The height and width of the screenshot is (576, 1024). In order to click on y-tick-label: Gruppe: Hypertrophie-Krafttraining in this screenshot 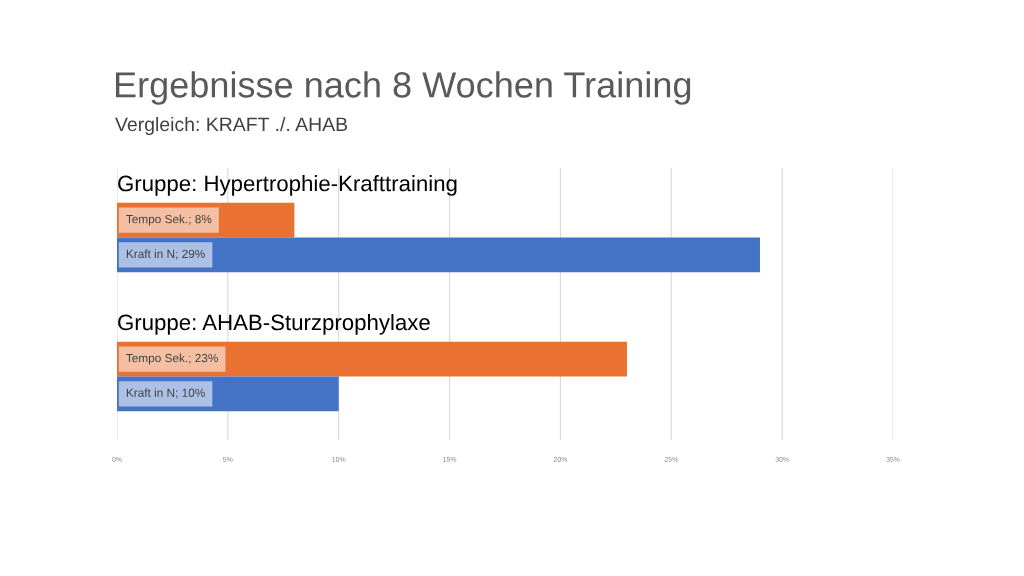, I will do `click(287, 185)`.